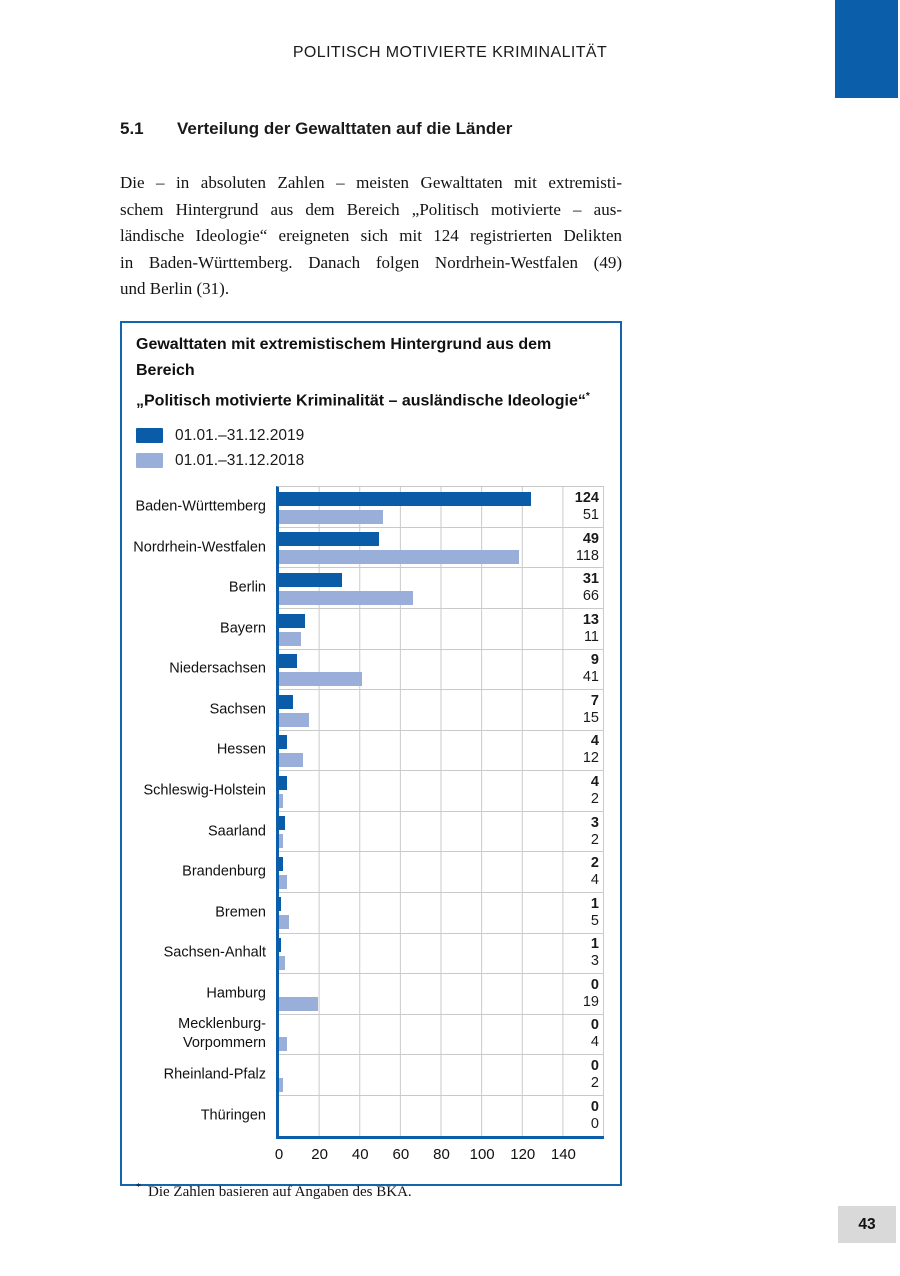 Image resolution: width=900 pixels, height=1276 pixels. What do you see at coordinates (401, 1155) in the screenshot?
I see `x-tick-label: 60` at bounding box center [401, 1155].